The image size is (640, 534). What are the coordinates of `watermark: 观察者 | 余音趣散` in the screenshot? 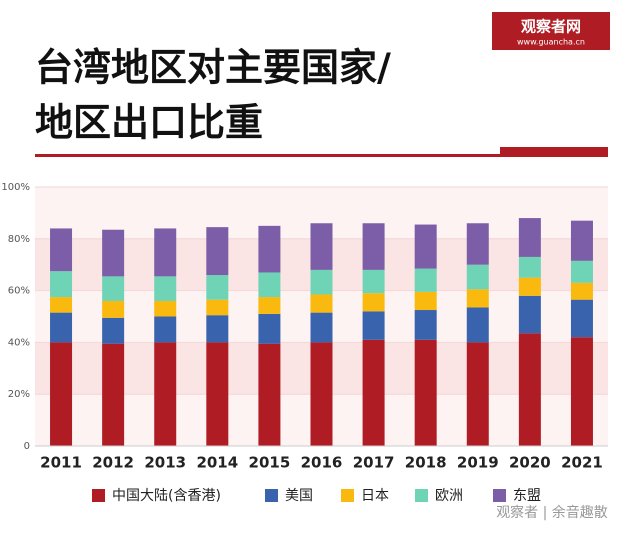 It's located at (552, 512).